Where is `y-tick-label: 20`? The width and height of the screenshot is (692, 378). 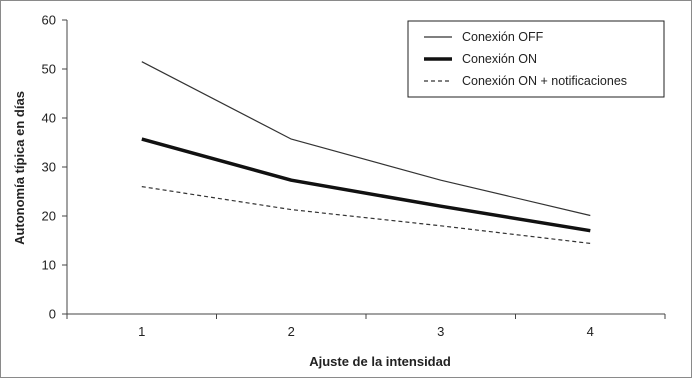 y-tick-label: 20 is located at coordinates (49, 216).